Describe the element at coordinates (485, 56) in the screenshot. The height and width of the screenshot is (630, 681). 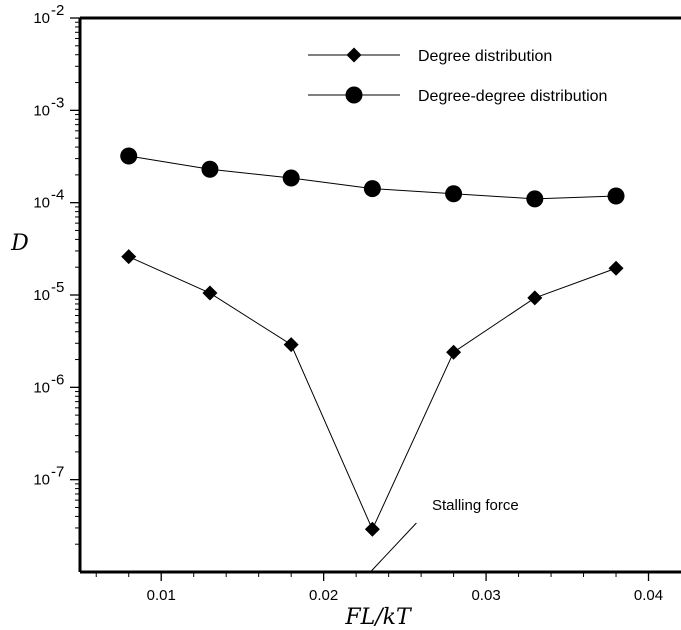
I see `legend-label: Degree distribution` at that location.